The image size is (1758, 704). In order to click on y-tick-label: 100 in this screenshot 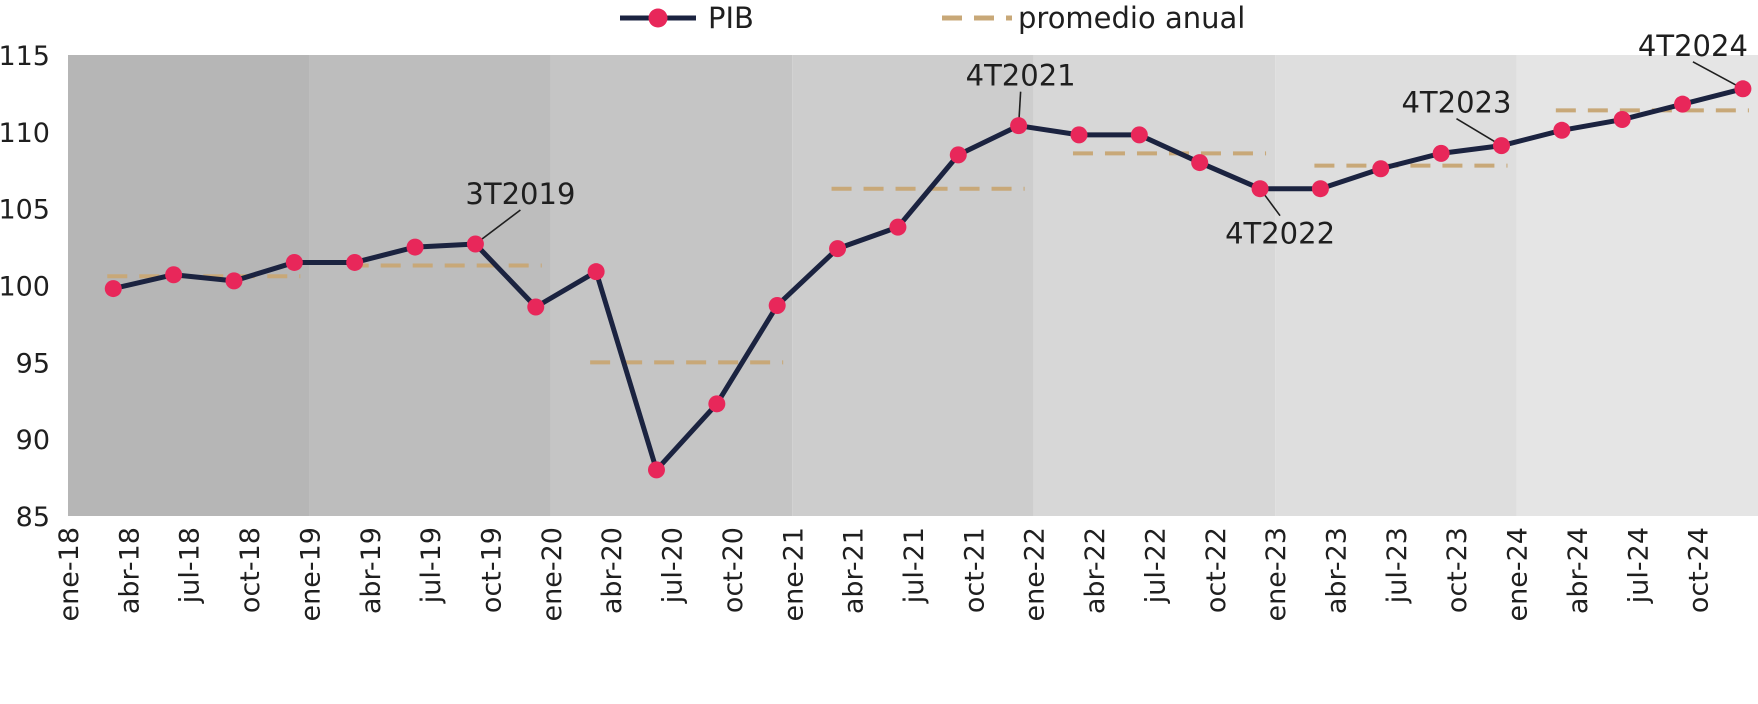, I will do `click(25, 287)`.